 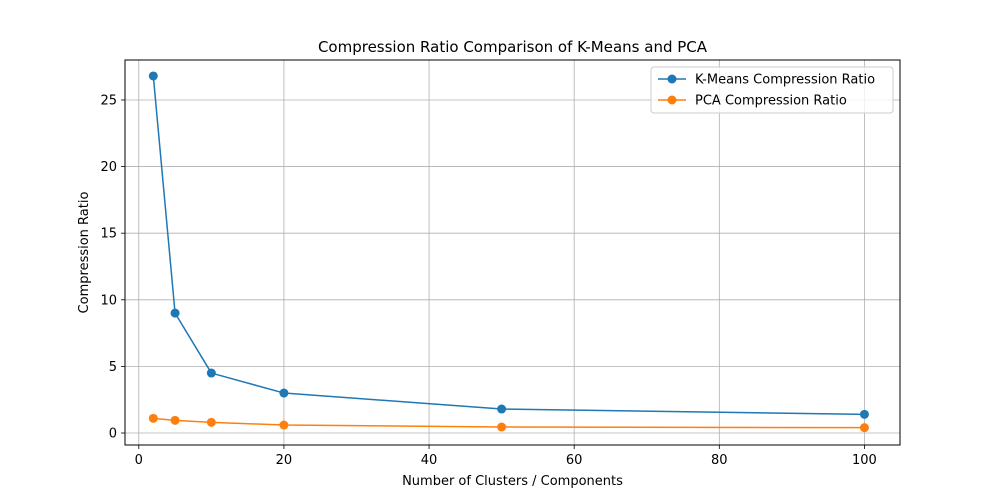 What do you see at coordinates (771, 101) in the screenshot?
I see `legend-label-pca: PCA Compression Ratio` at bounding box center [771, 101].